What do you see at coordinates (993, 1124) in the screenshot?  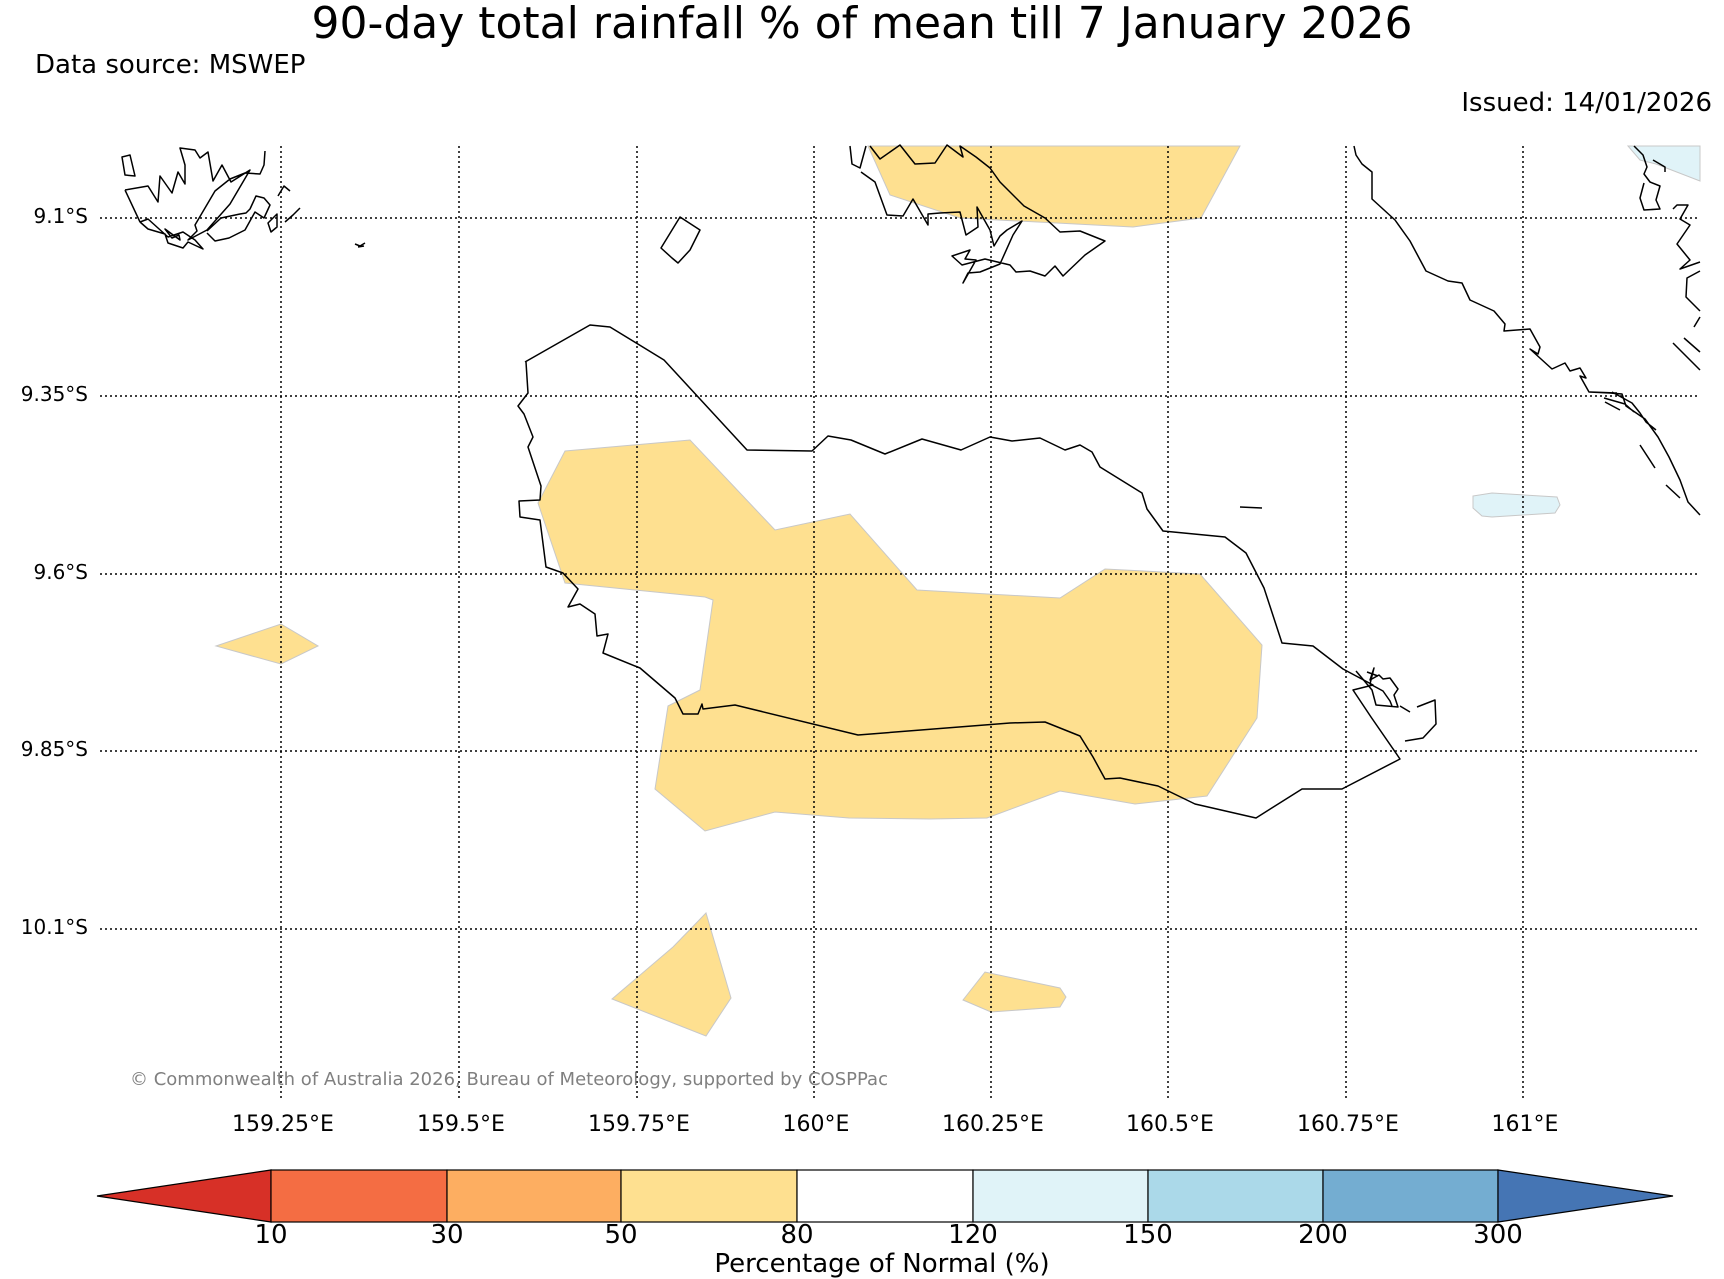 I see `lon-label-160-25: 160.25°E` at bounding box center [993, 1124].